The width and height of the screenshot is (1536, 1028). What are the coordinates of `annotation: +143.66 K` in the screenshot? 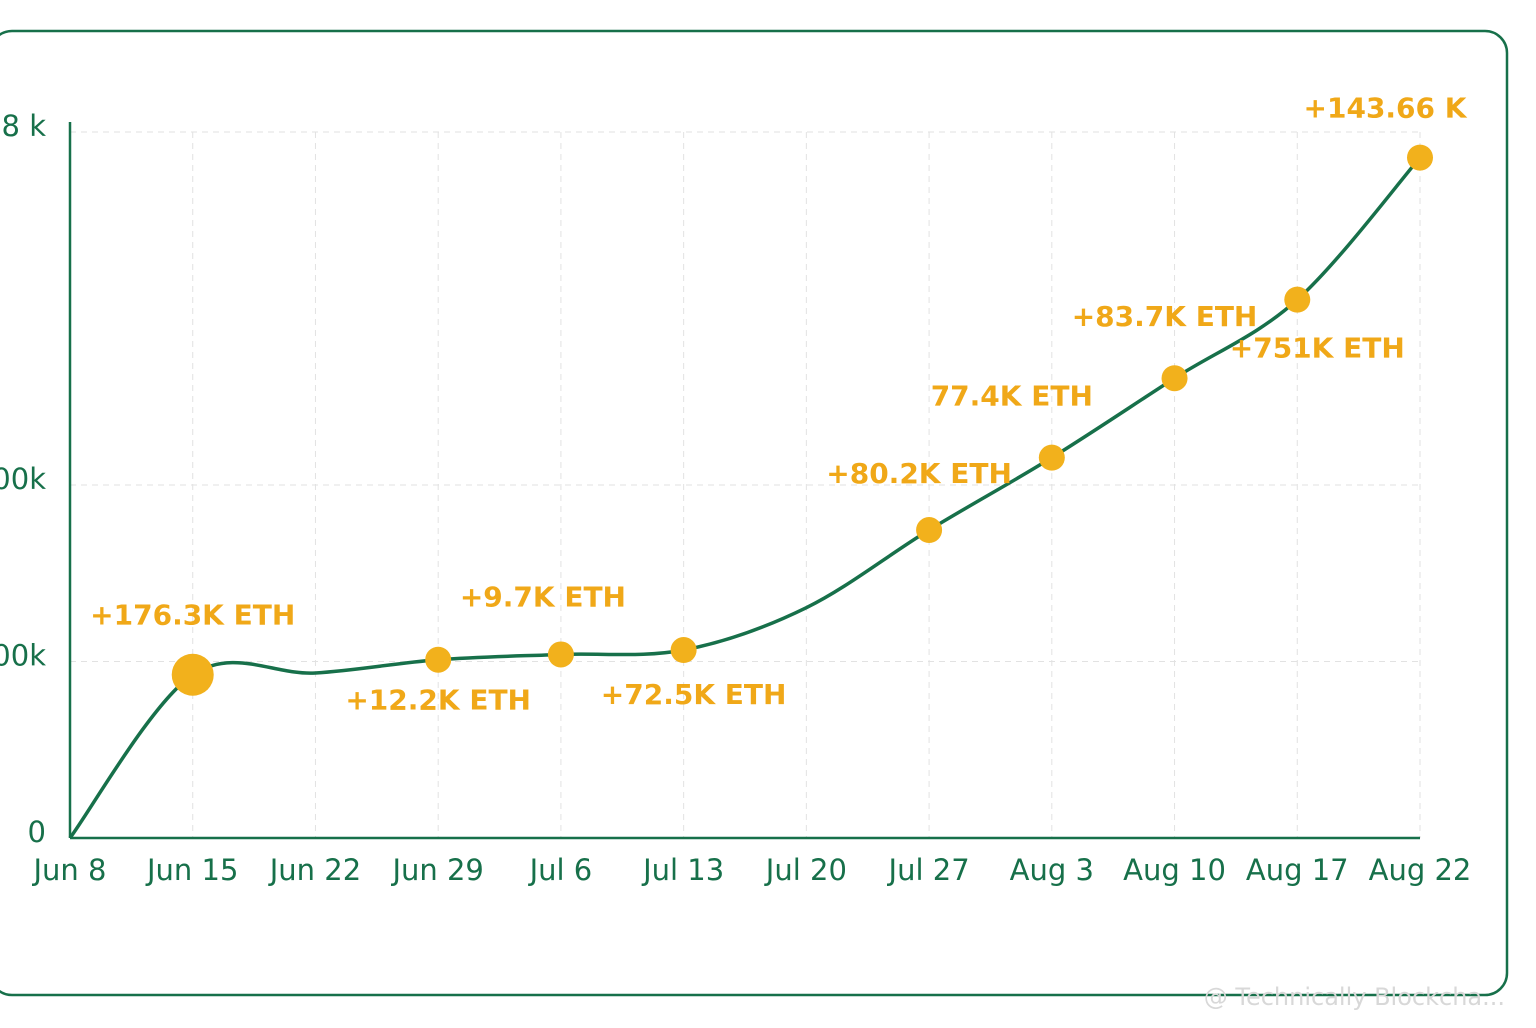 It's located at (1386, 108).